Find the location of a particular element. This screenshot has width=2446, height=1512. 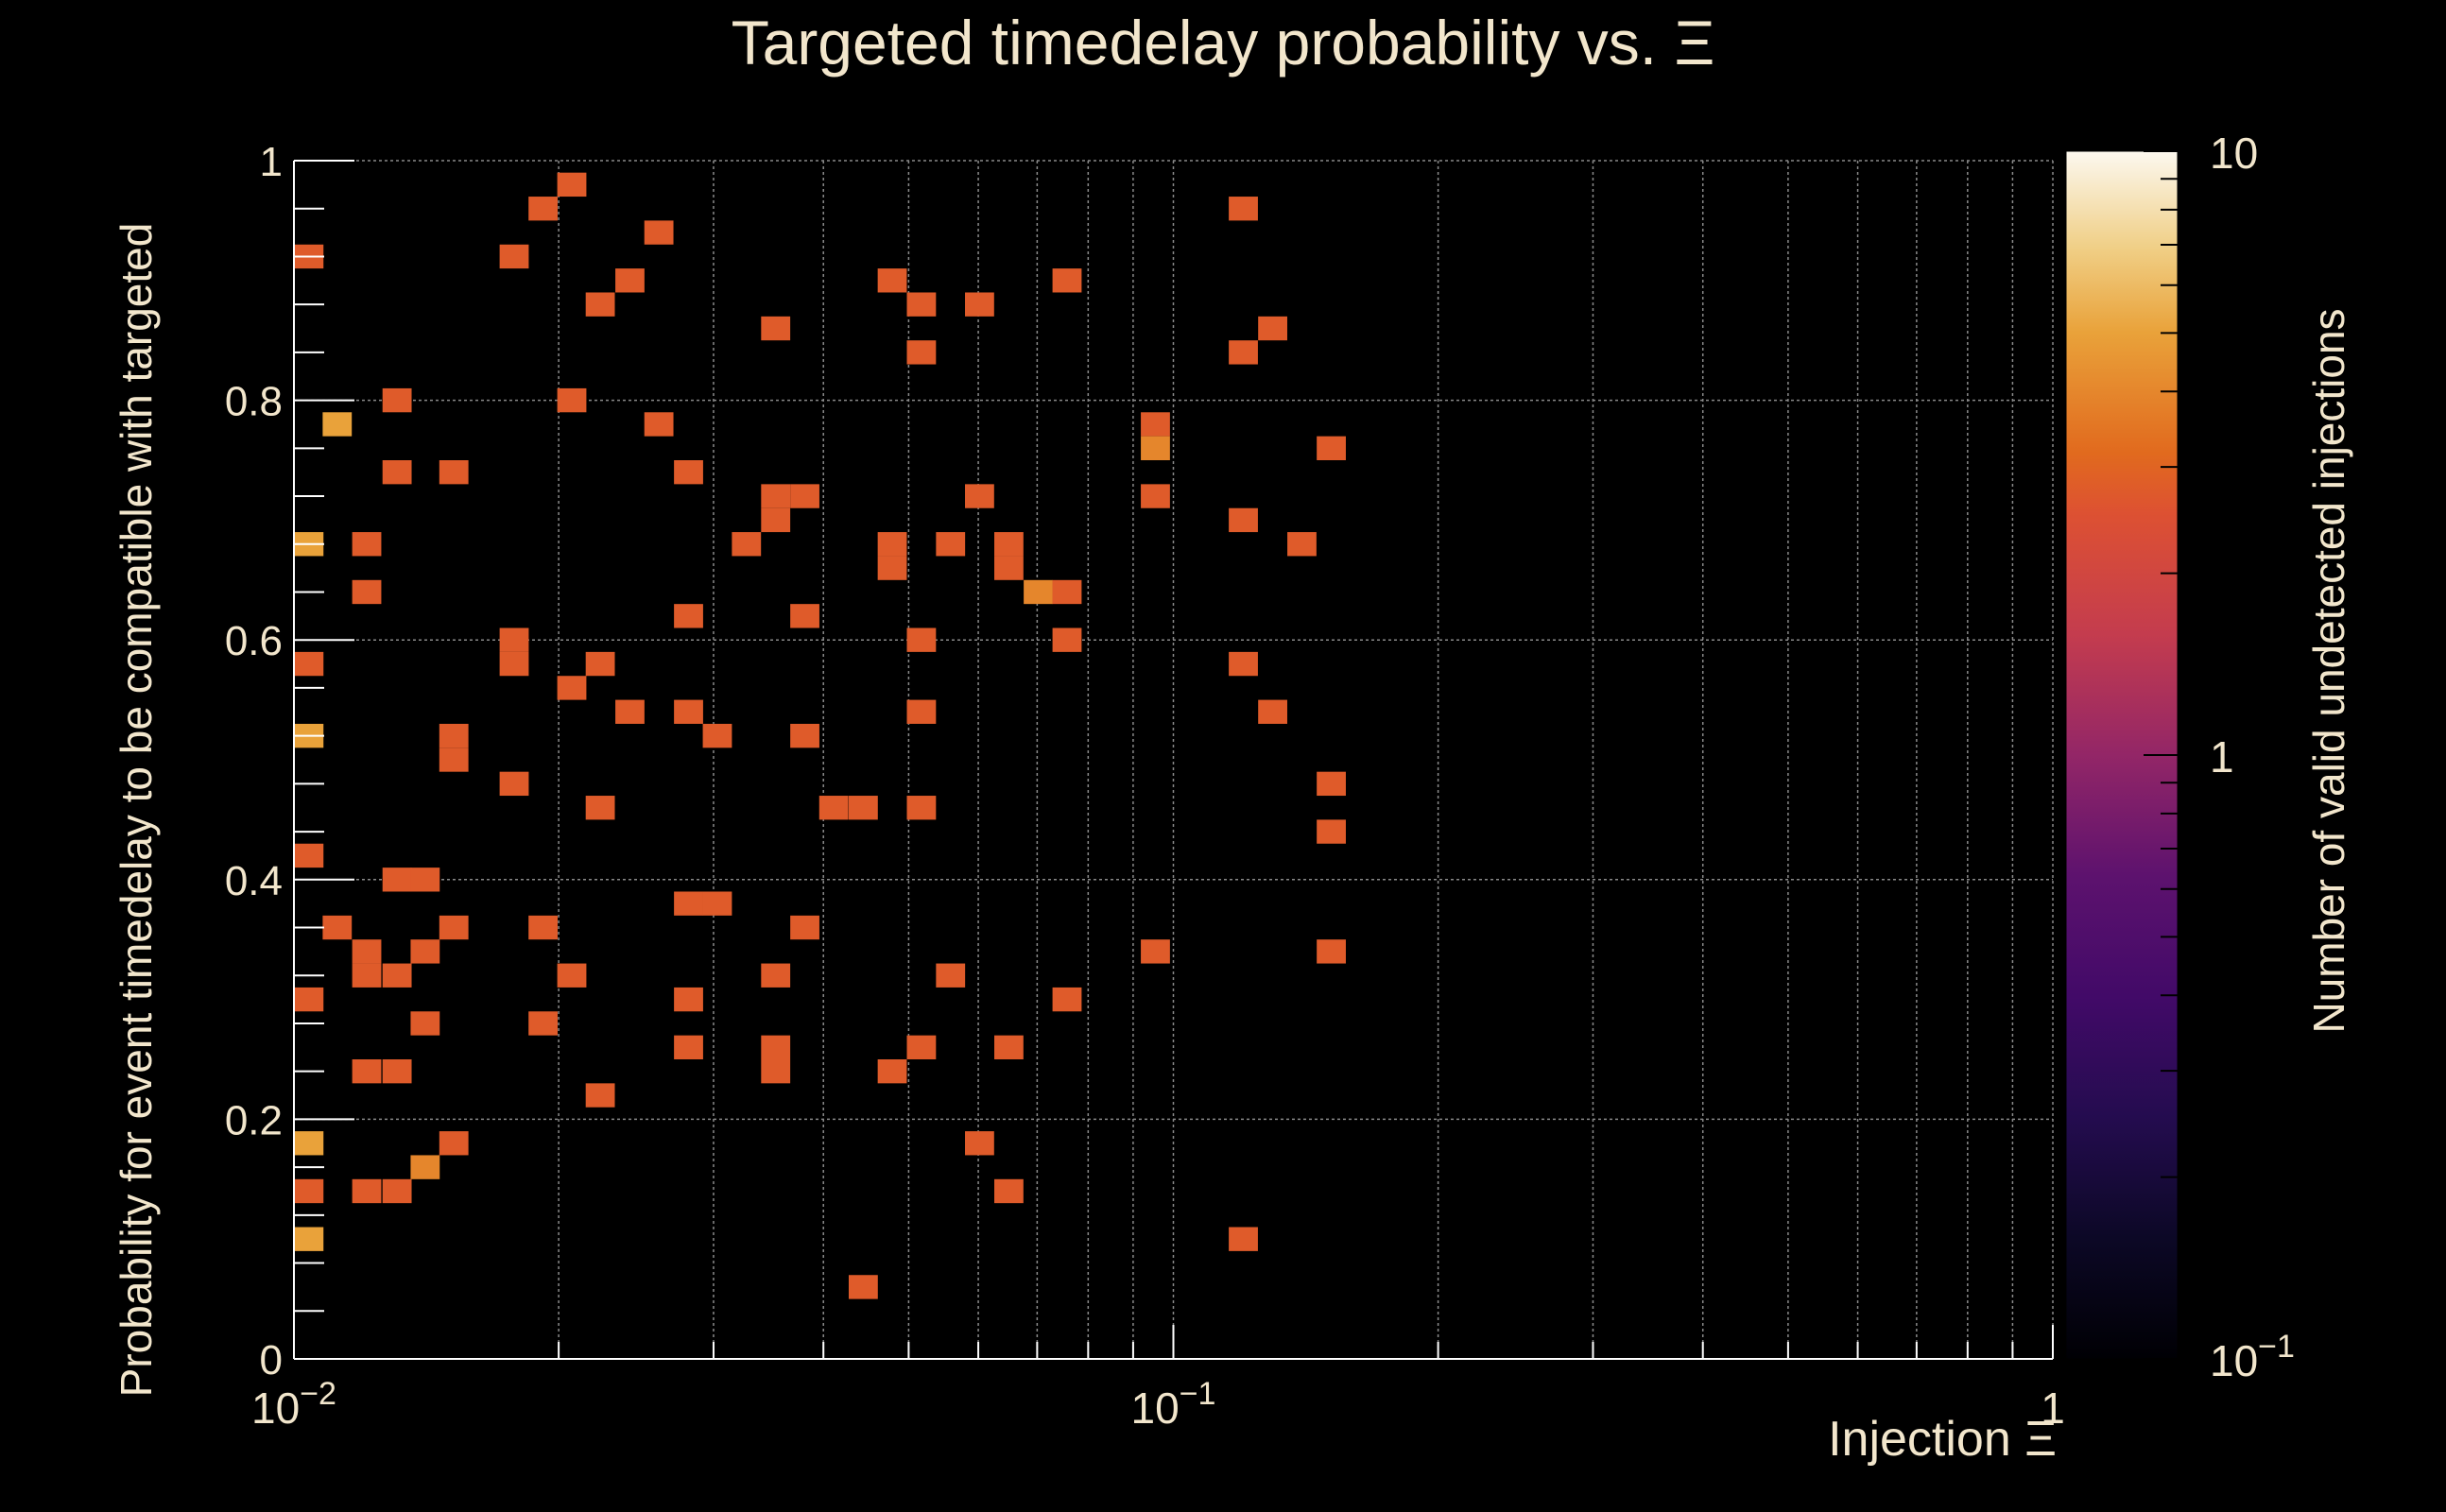

y-tick-label: 0 is located at coordinates (271, 1360).